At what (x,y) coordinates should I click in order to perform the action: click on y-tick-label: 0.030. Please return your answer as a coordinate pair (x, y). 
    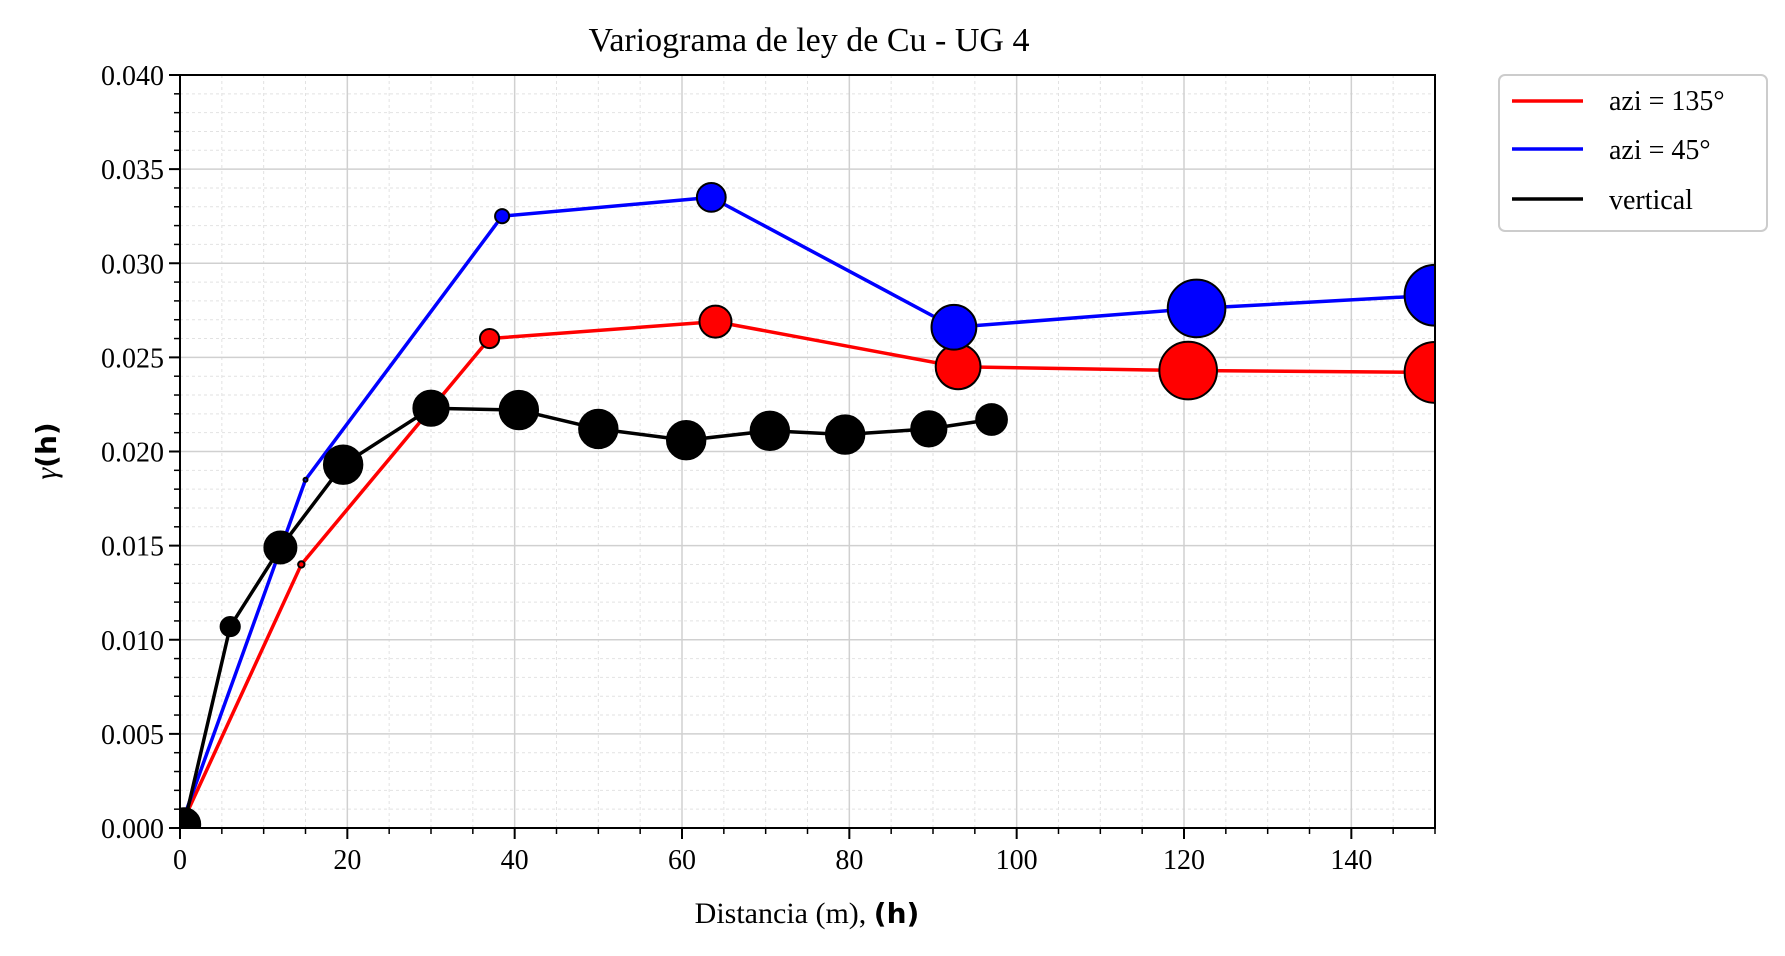
    Looking at the image, I should click on (132, 264).